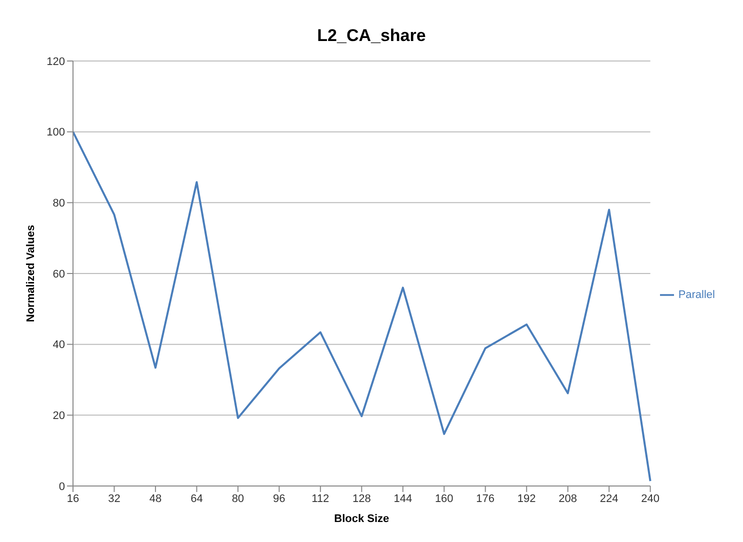  What do you see at coordinates (361, 498) in the screenshot?
I see `x-tick-label: 128` at bounding box center [361, 498].